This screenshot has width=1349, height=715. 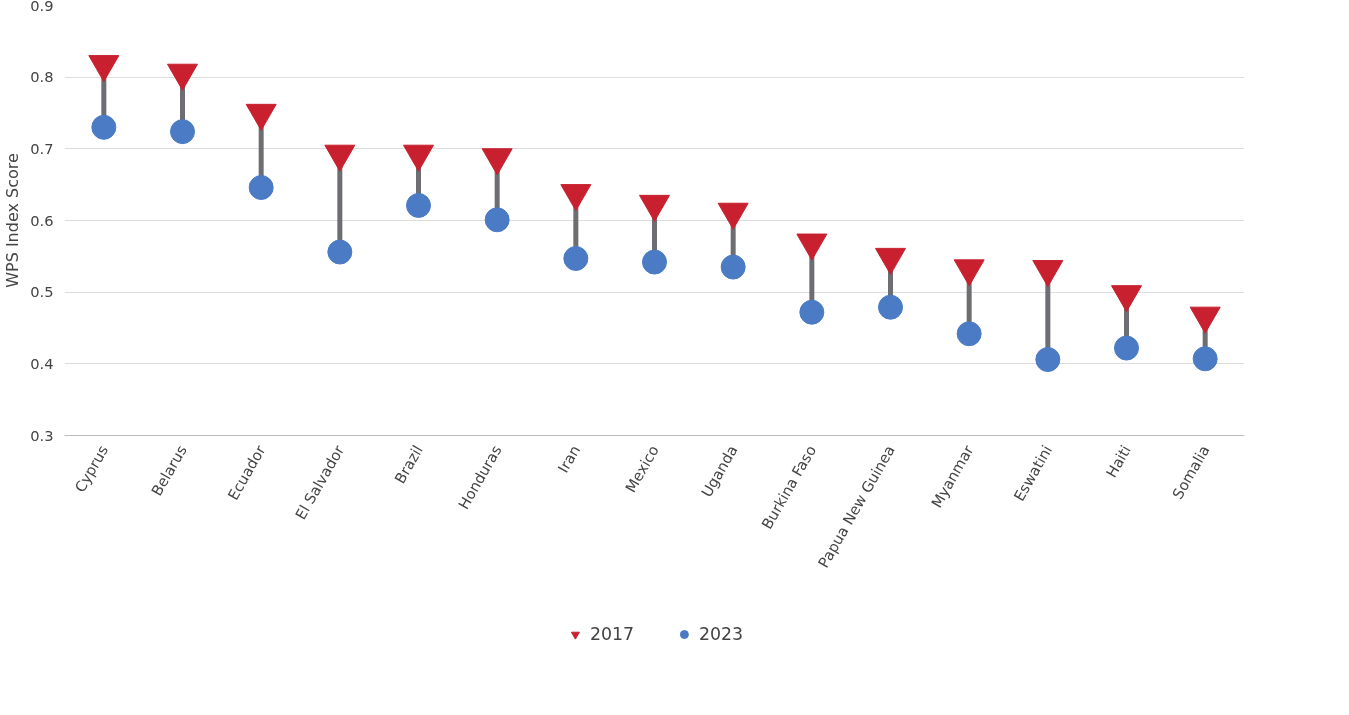 I want to click on y-axis-title: WPS Index Score, so click(x=13, y=220).